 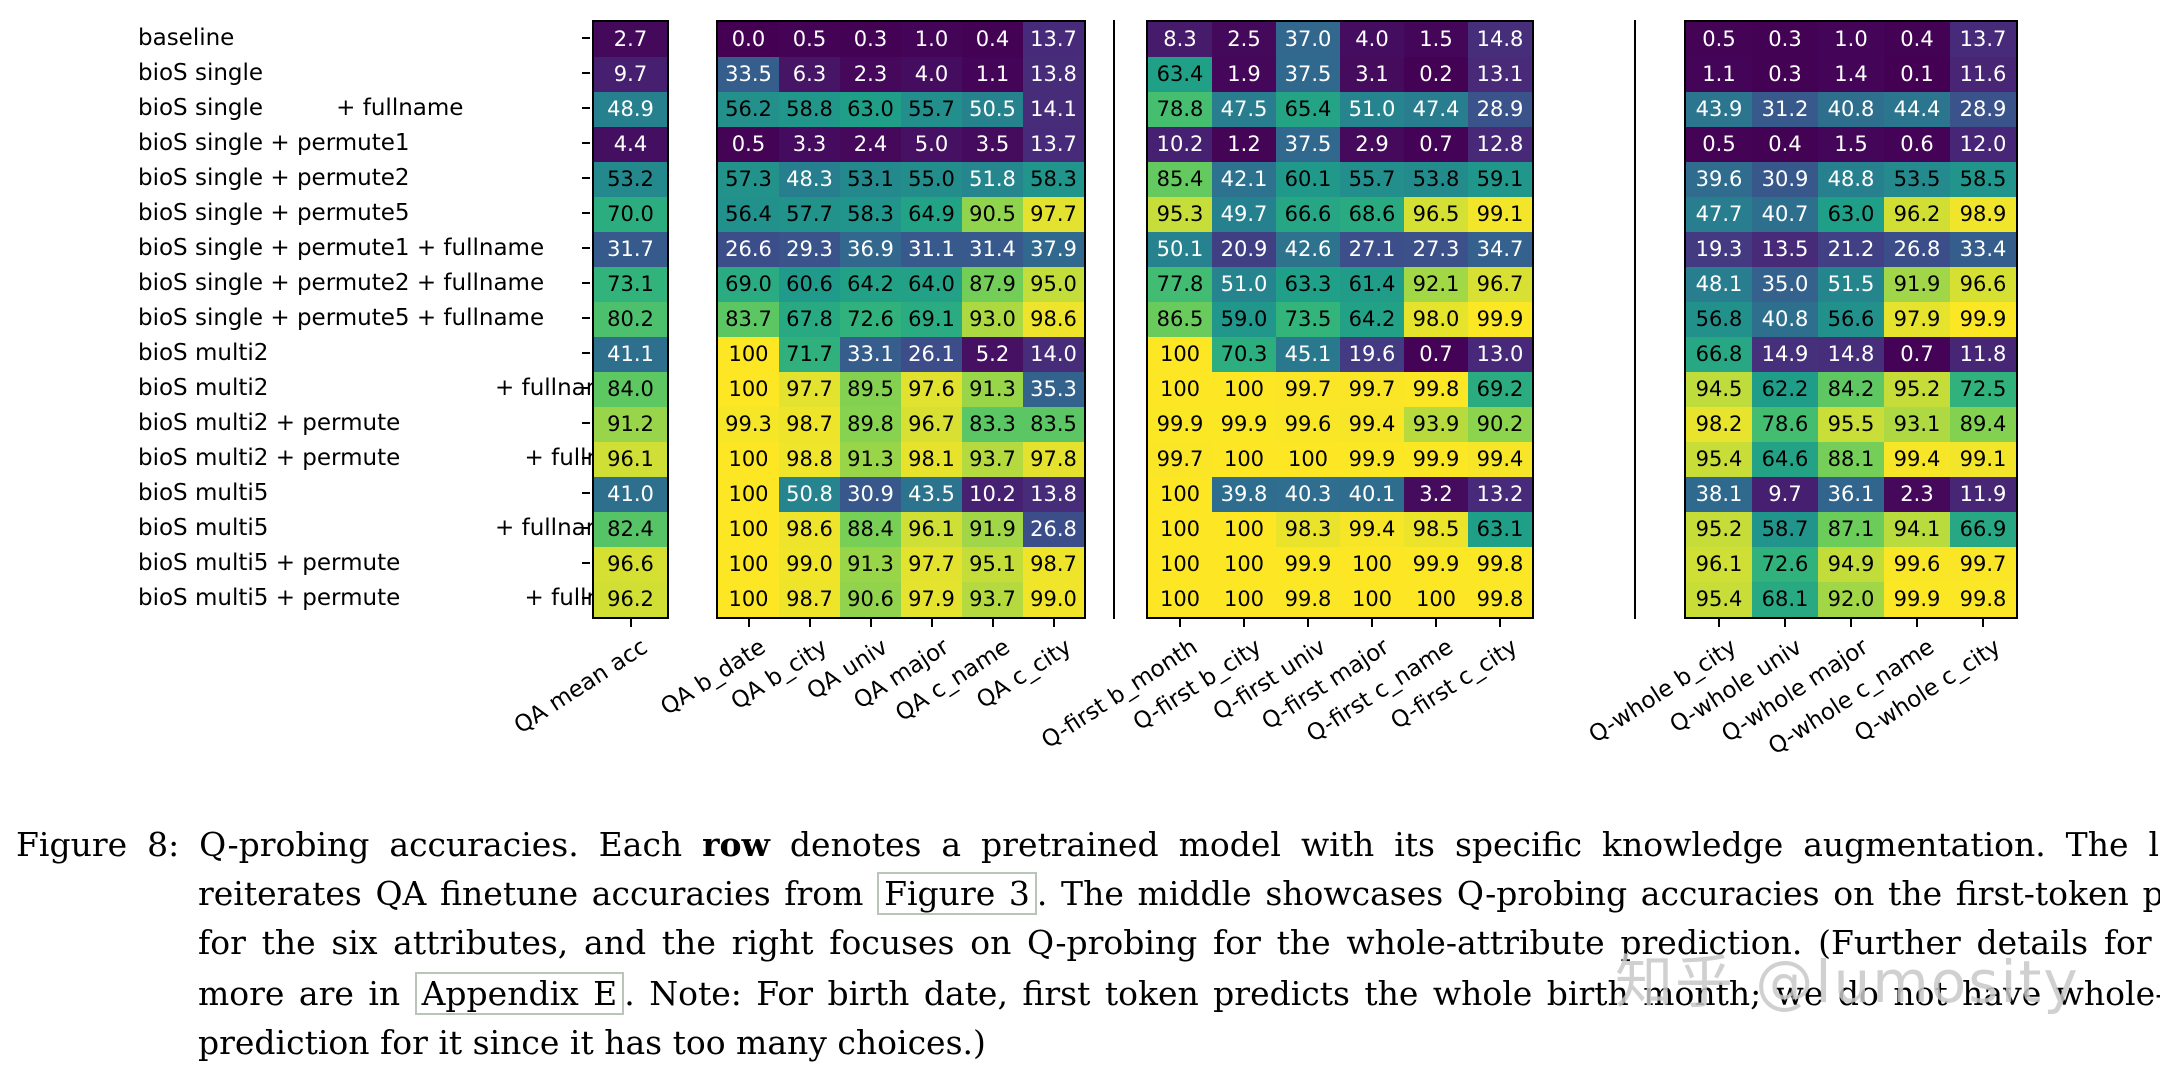 What do you see at coordinates (1785, 494) in the screenshot?
I see `heatmap-cell: 9.7` at bounding box center [1785, 494].